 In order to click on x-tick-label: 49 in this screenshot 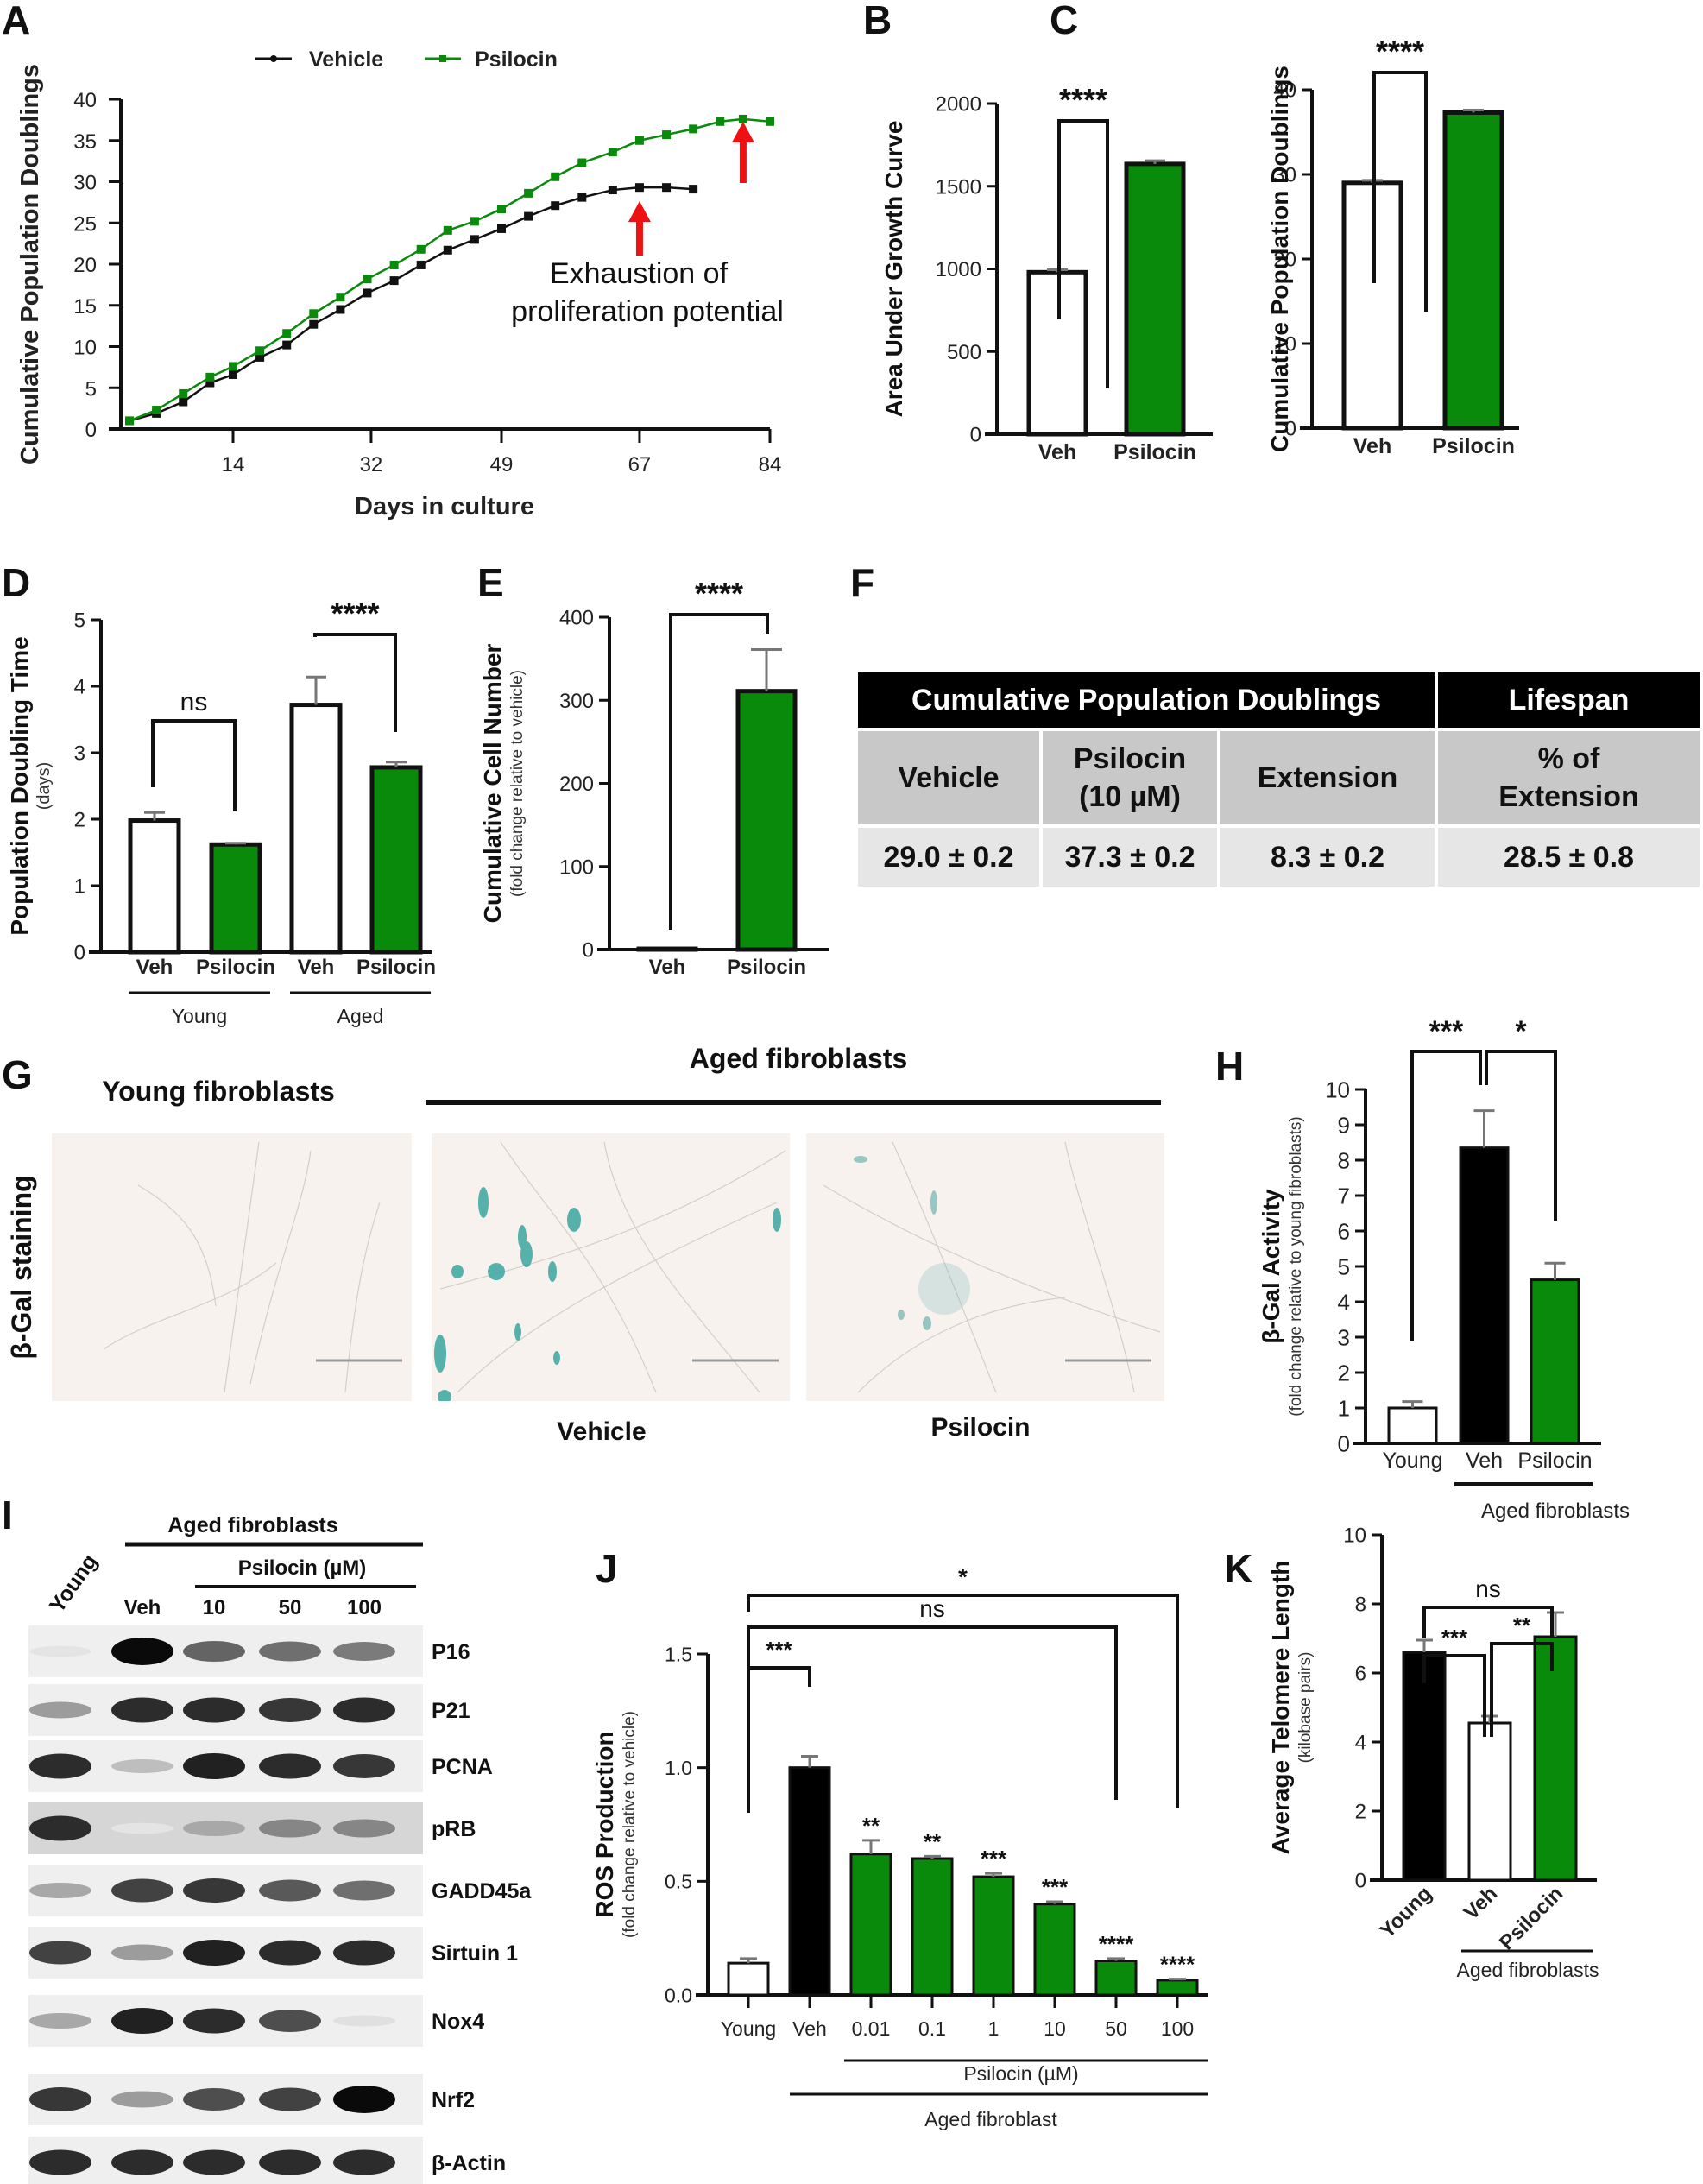, I will do `click(502, 465)`.